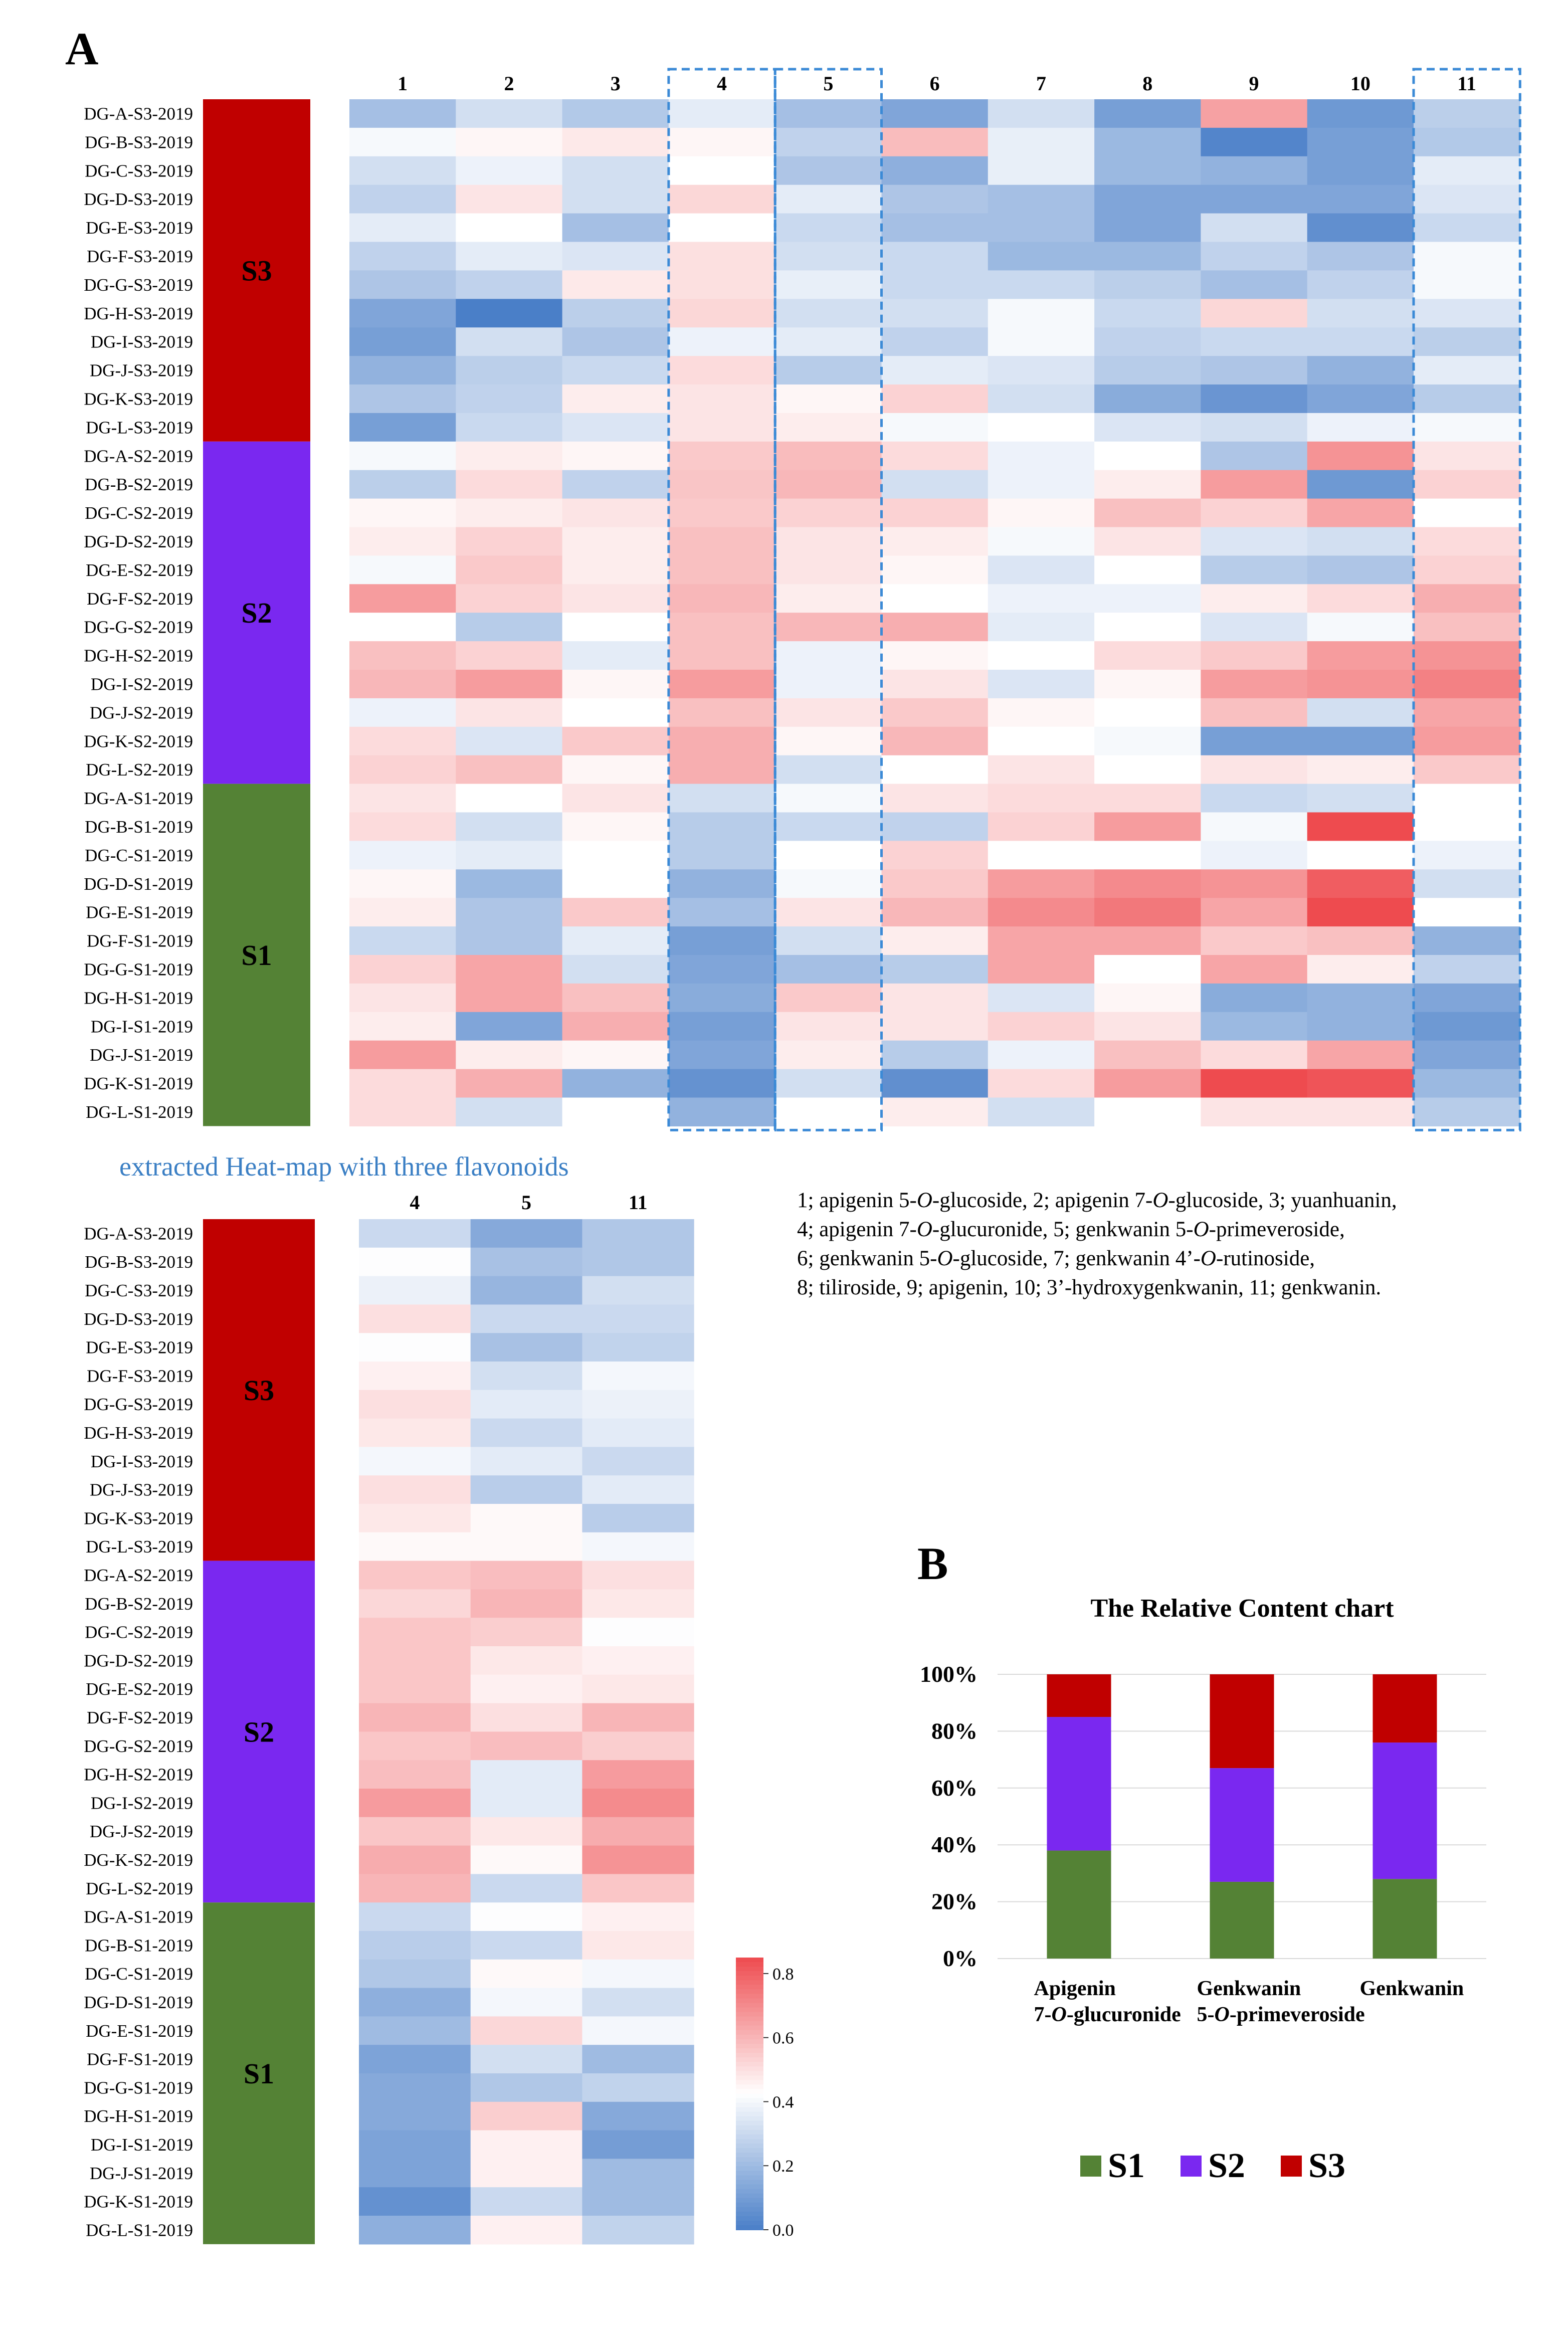 The image size is (1568, 2330). What do you see at coordinates (138, 313) in the screenshot?
I see `row-label: DG-H-S3-2019` at bounding box center [138, 313].